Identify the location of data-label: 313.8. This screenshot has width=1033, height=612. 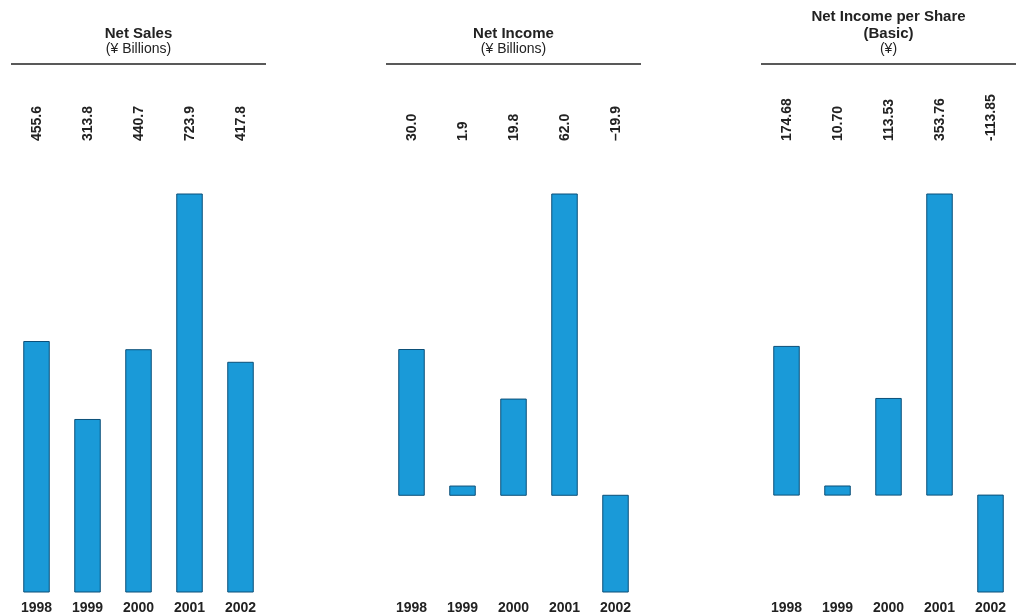
(86, 123).